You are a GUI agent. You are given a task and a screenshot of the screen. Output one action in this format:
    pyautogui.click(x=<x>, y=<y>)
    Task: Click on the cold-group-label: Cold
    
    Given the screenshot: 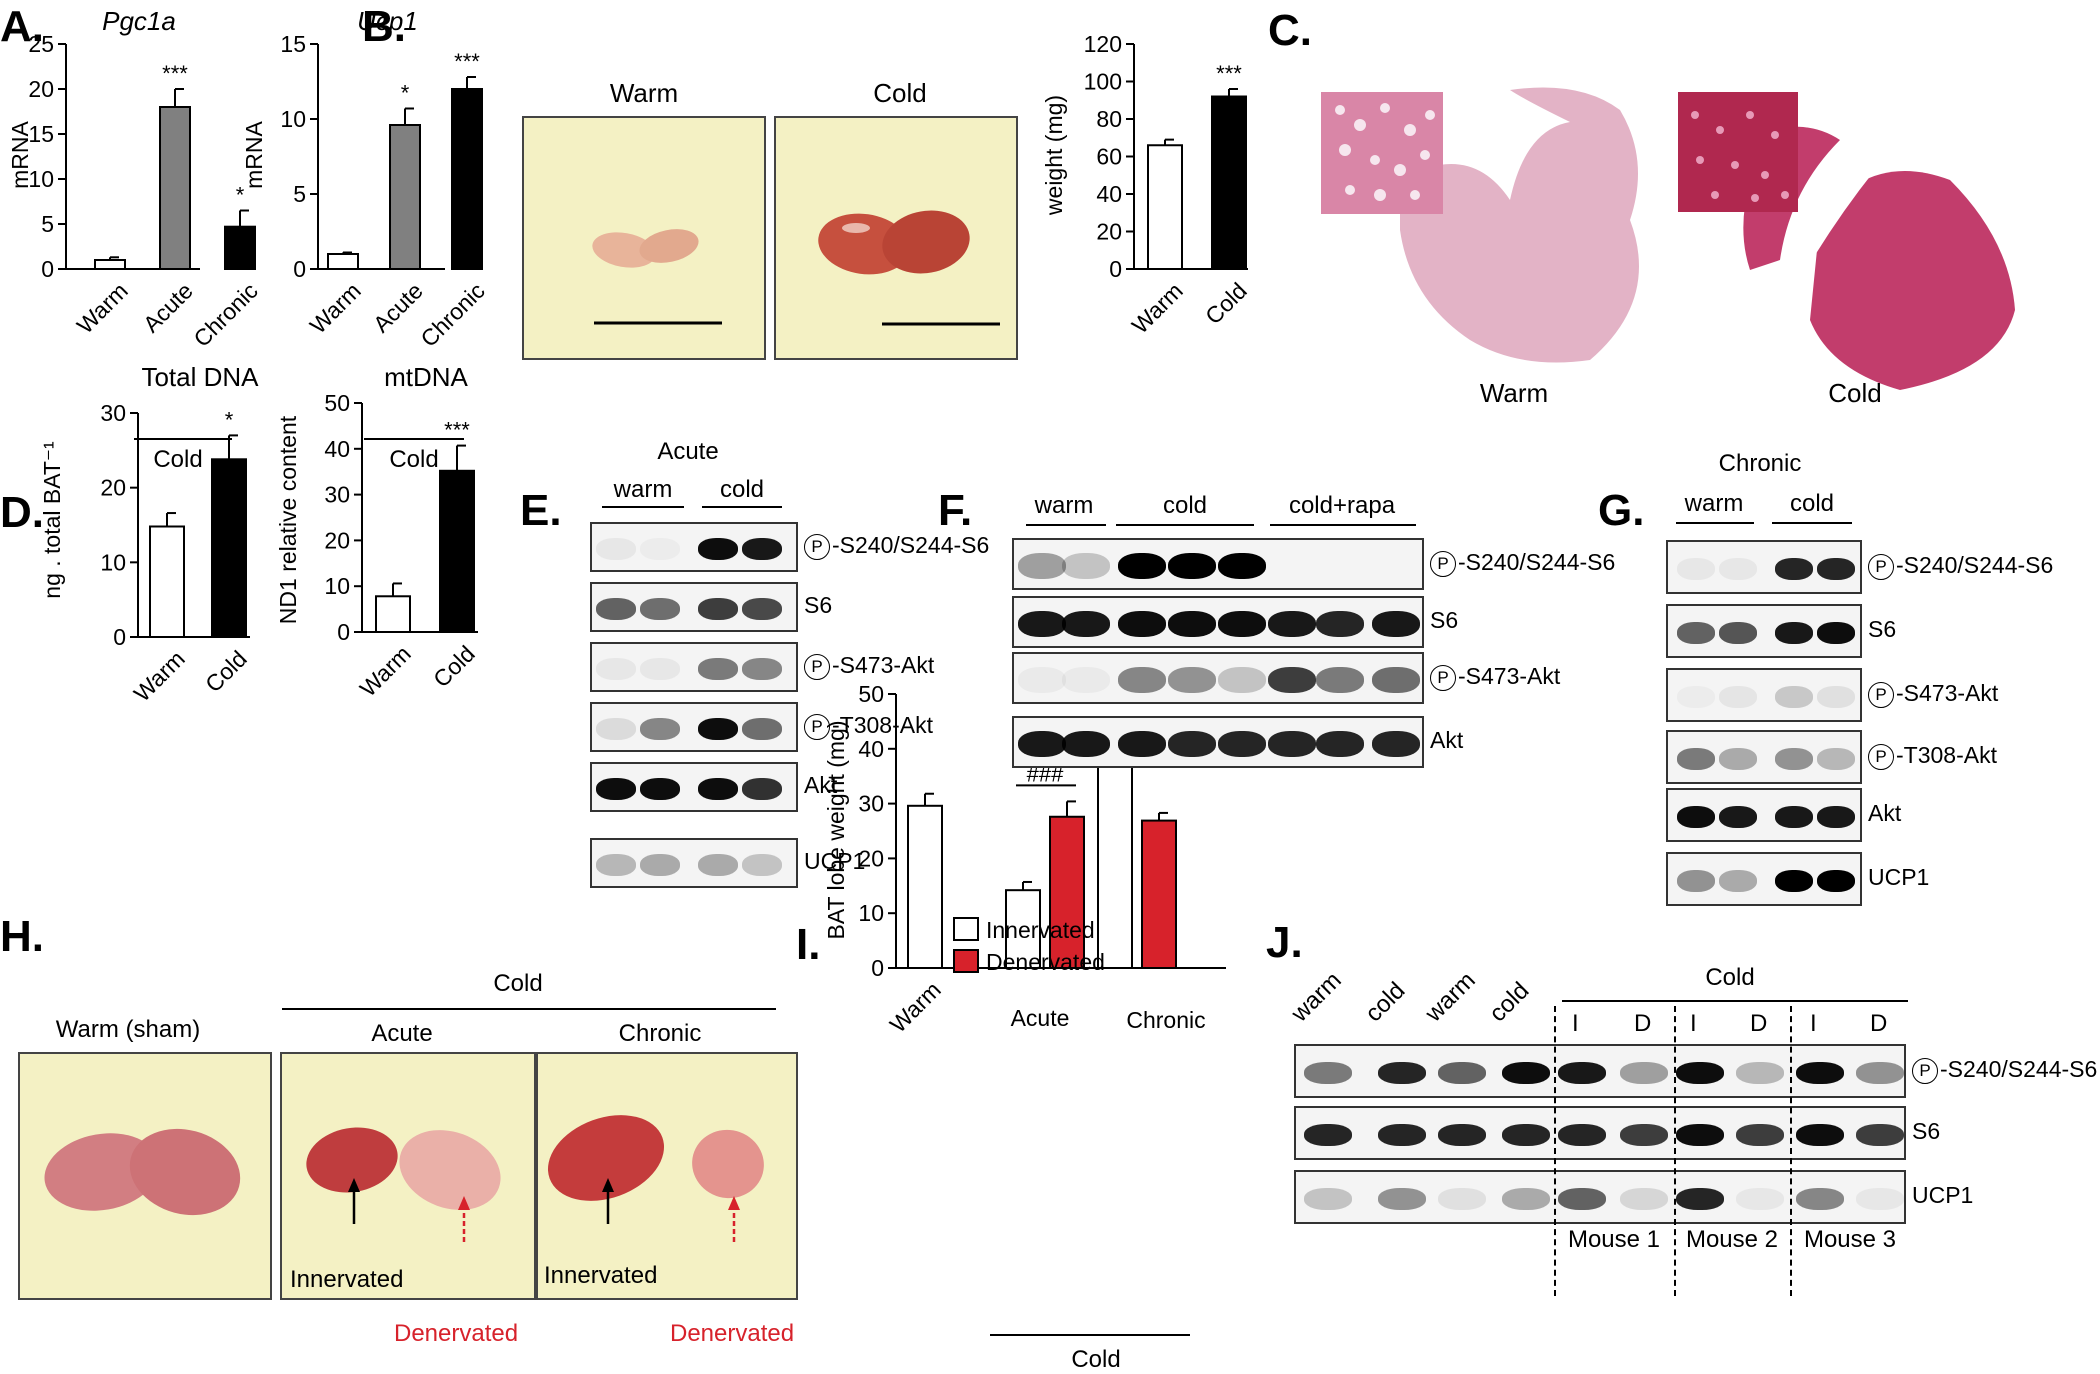 What is the action you would take?
    pyautogui.click(x=1096, y=1359)
    